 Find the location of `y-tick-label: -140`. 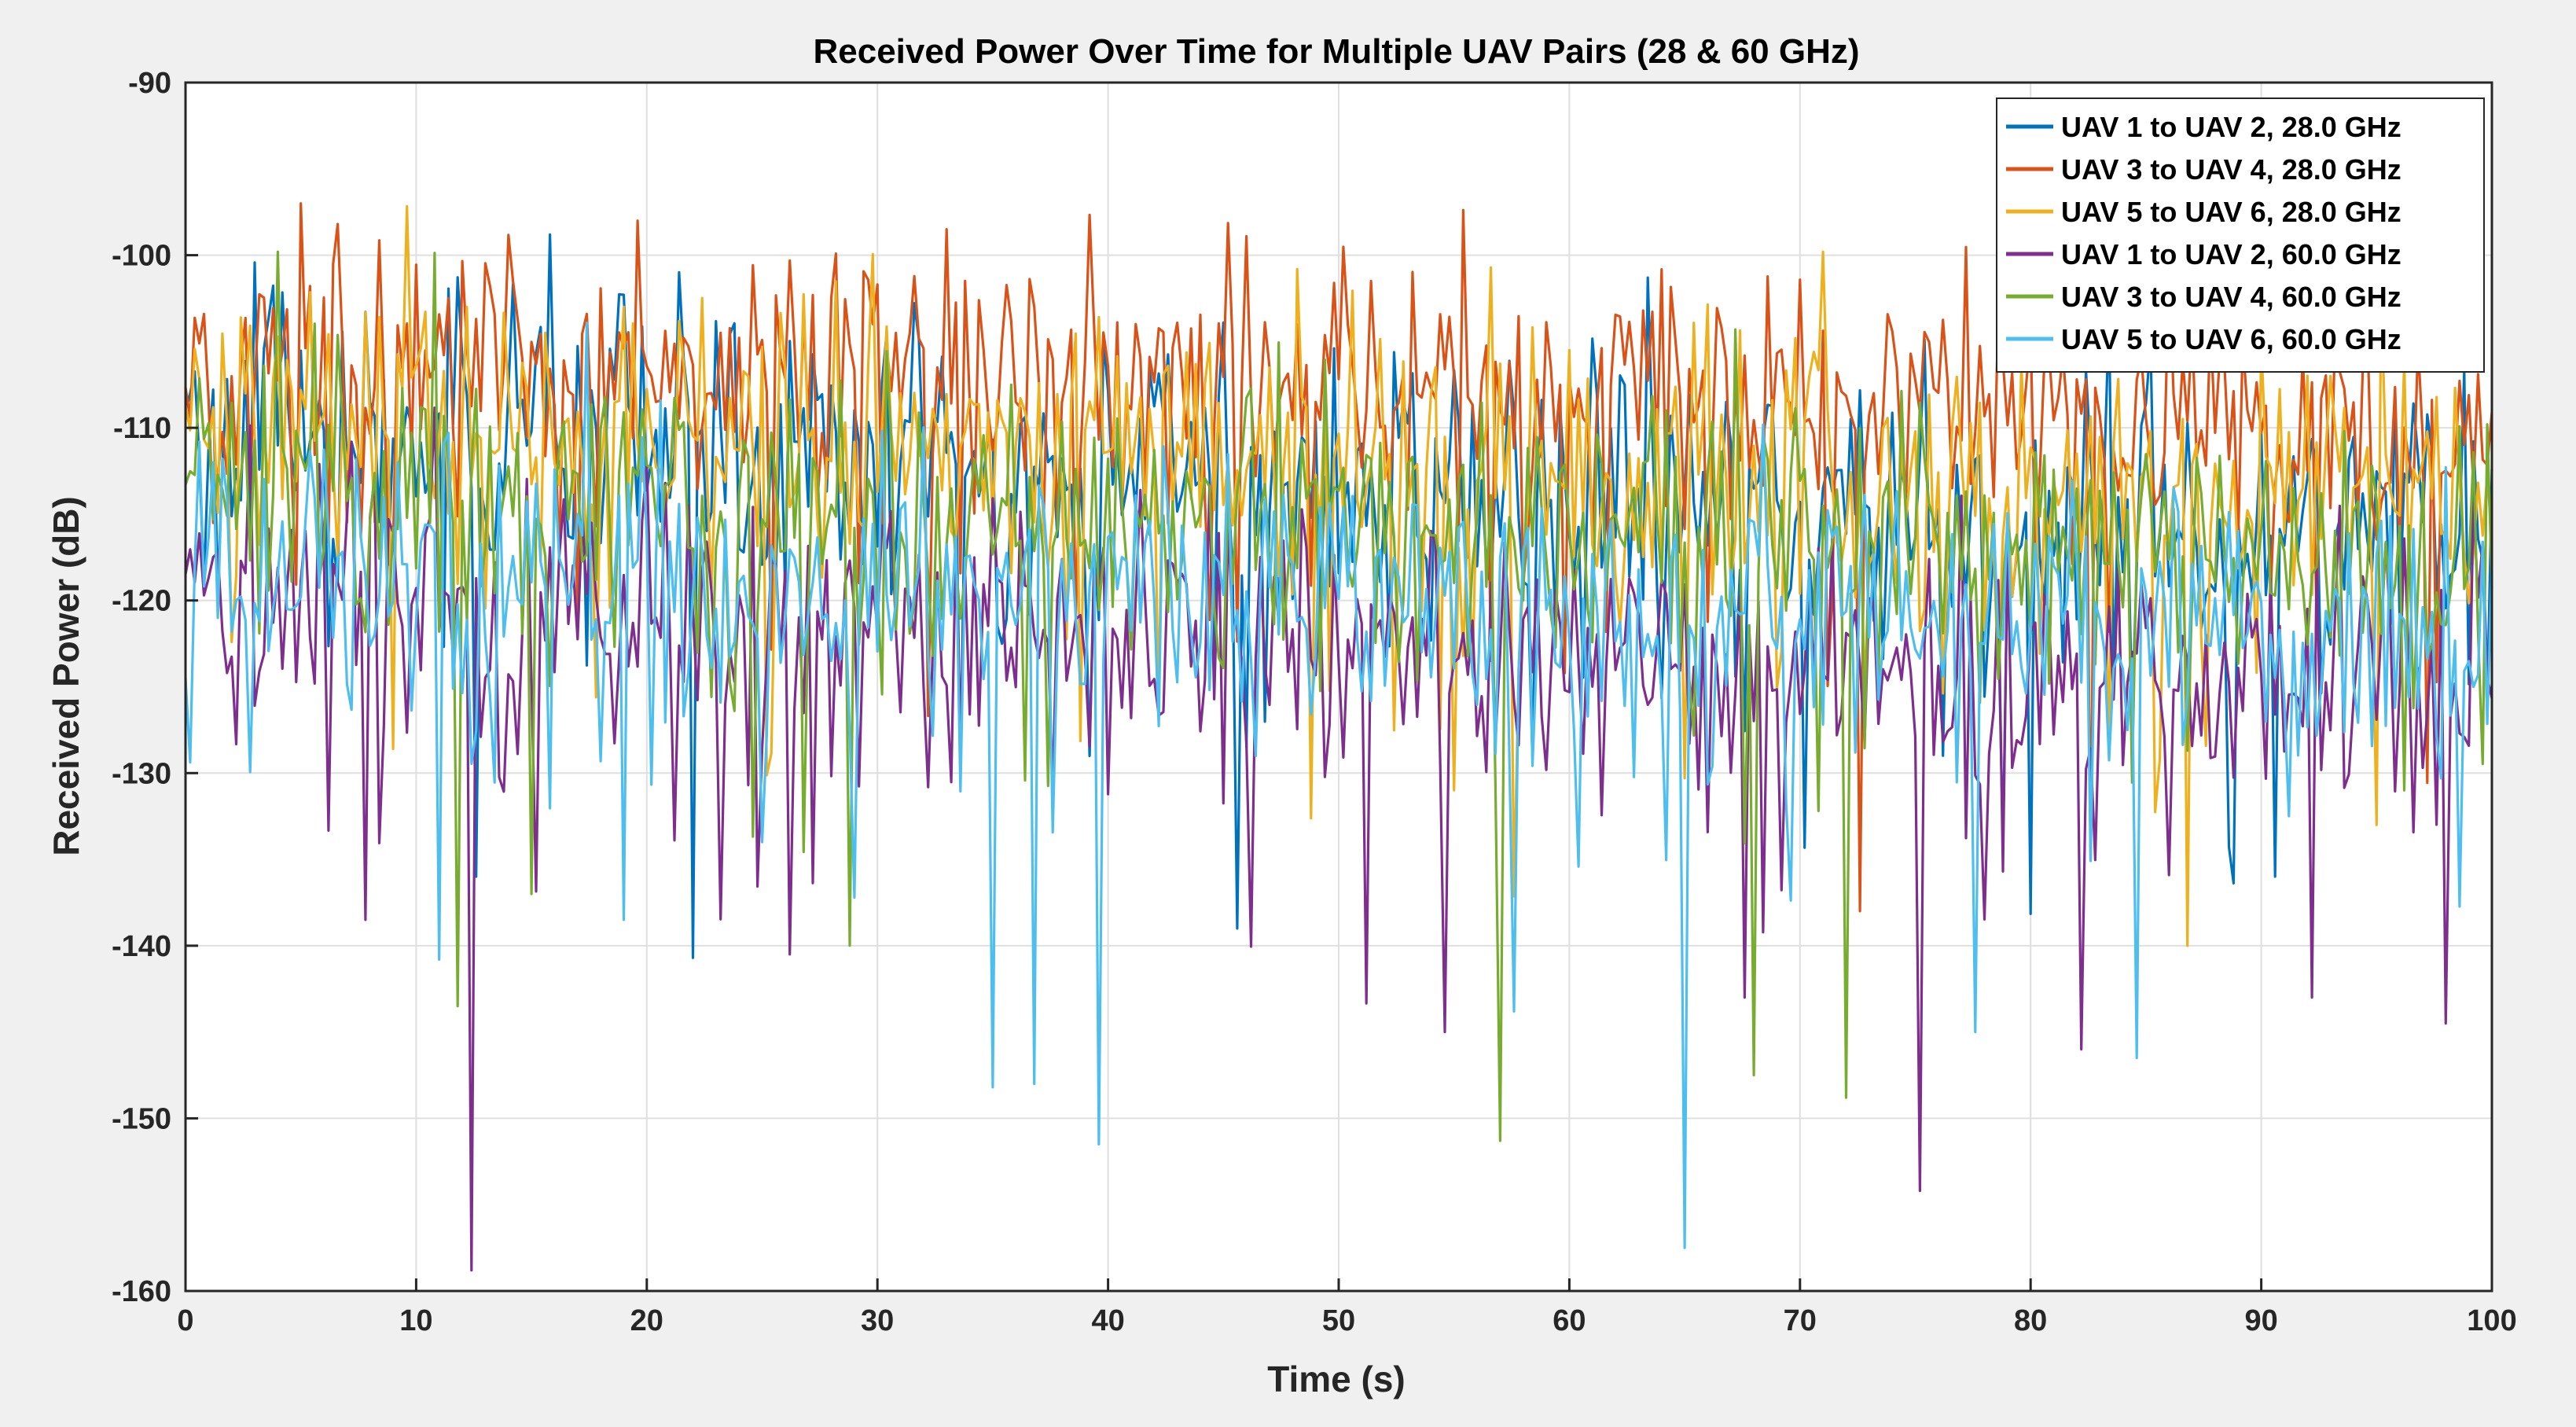

y-tick-label: -140 is located at coordinates (141, 946).